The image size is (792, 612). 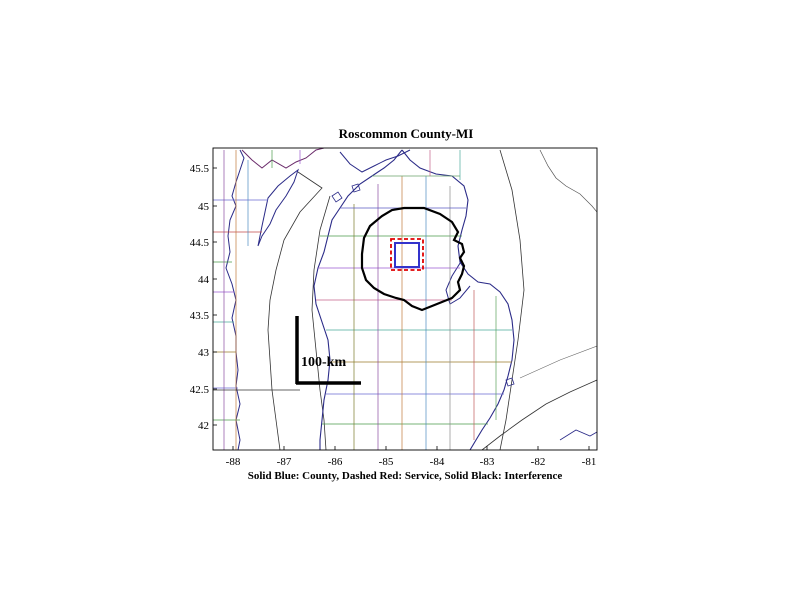 I want to click on upper-peninsula-shore, so click(x=283, y=158).